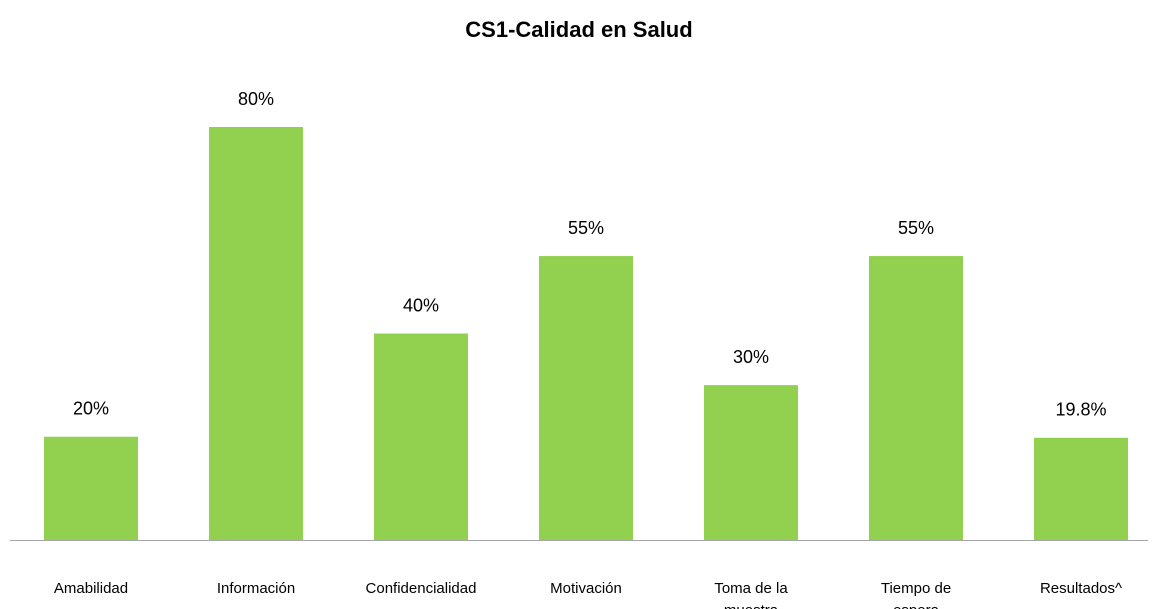  I want to click on x-tick-label: Amabilidad, so click(91, 588).